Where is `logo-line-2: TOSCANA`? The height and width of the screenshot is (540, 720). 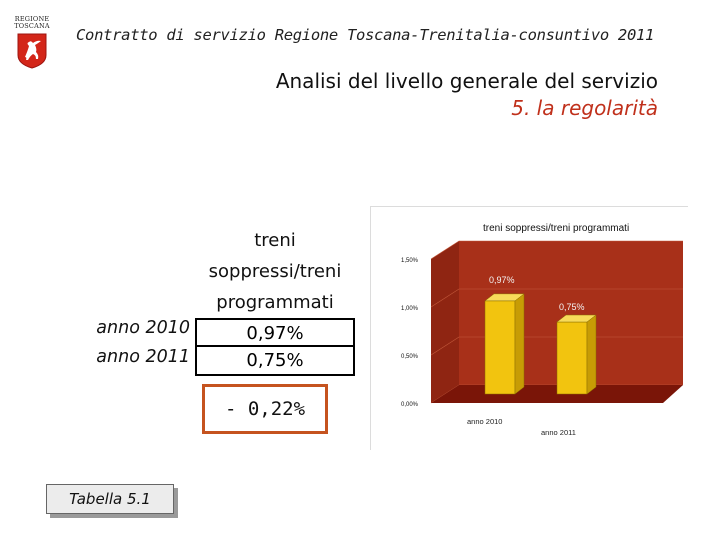
logo-line-2: TOSCANA is located at coordinates (32, 26).